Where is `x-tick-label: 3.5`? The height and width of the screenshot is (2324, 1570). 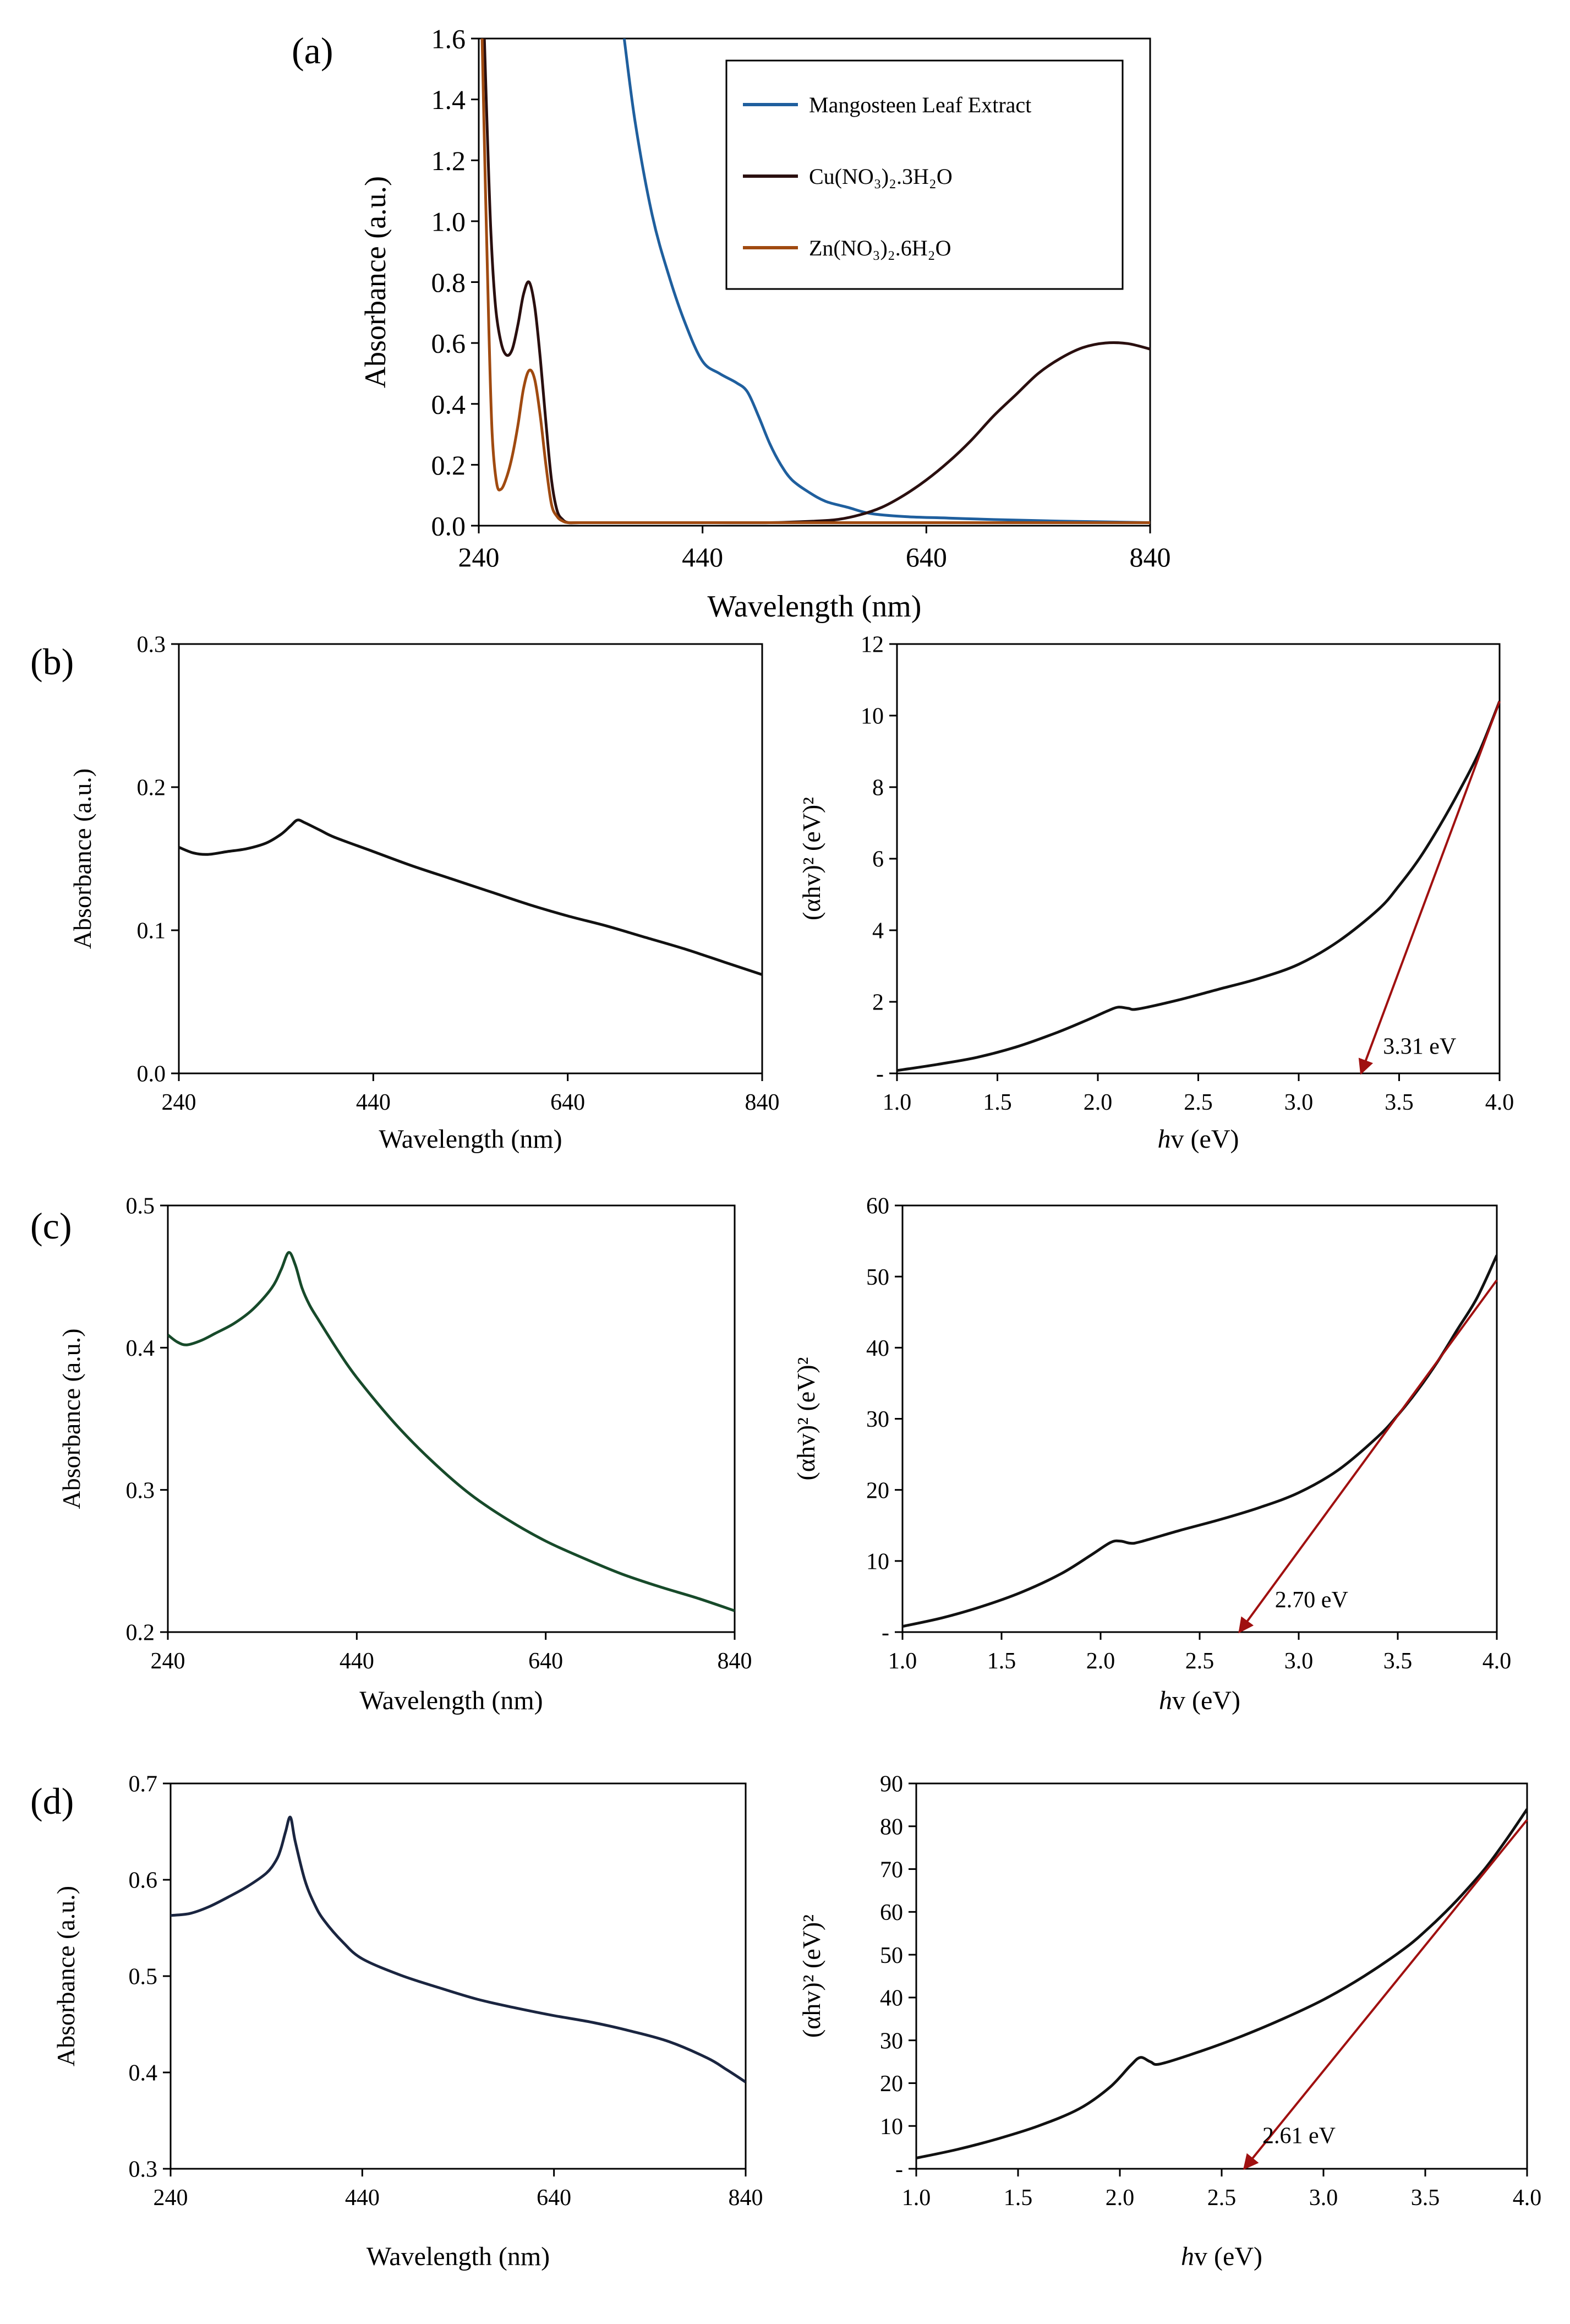
x-tick-label: 3.5 is located at coordinates (1399, 1102).